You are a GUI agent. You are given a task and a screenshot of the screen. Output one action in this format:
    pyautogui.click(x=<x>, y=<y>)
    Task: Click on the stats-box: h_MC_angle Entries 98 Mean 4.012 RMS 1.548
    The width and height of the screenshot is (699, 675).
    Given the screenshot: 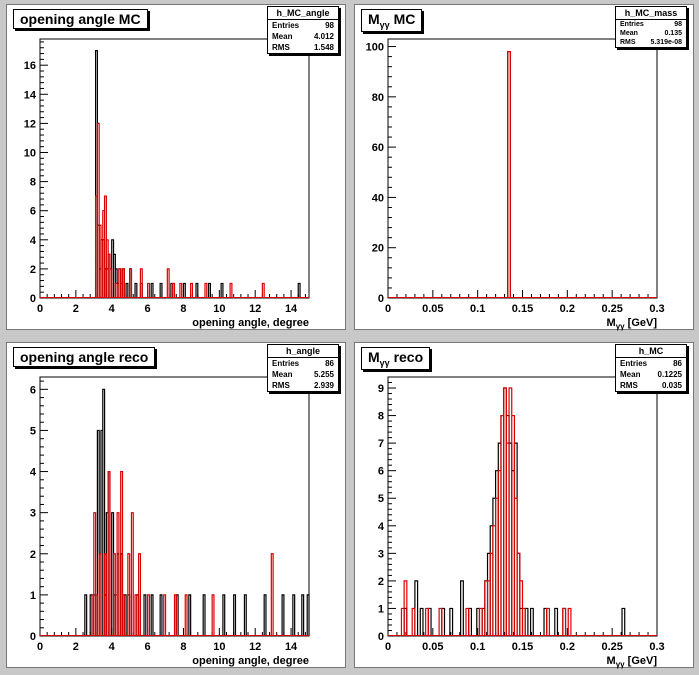 What is the action you would take?
    pyautogui.click(x=303, y=30)
    